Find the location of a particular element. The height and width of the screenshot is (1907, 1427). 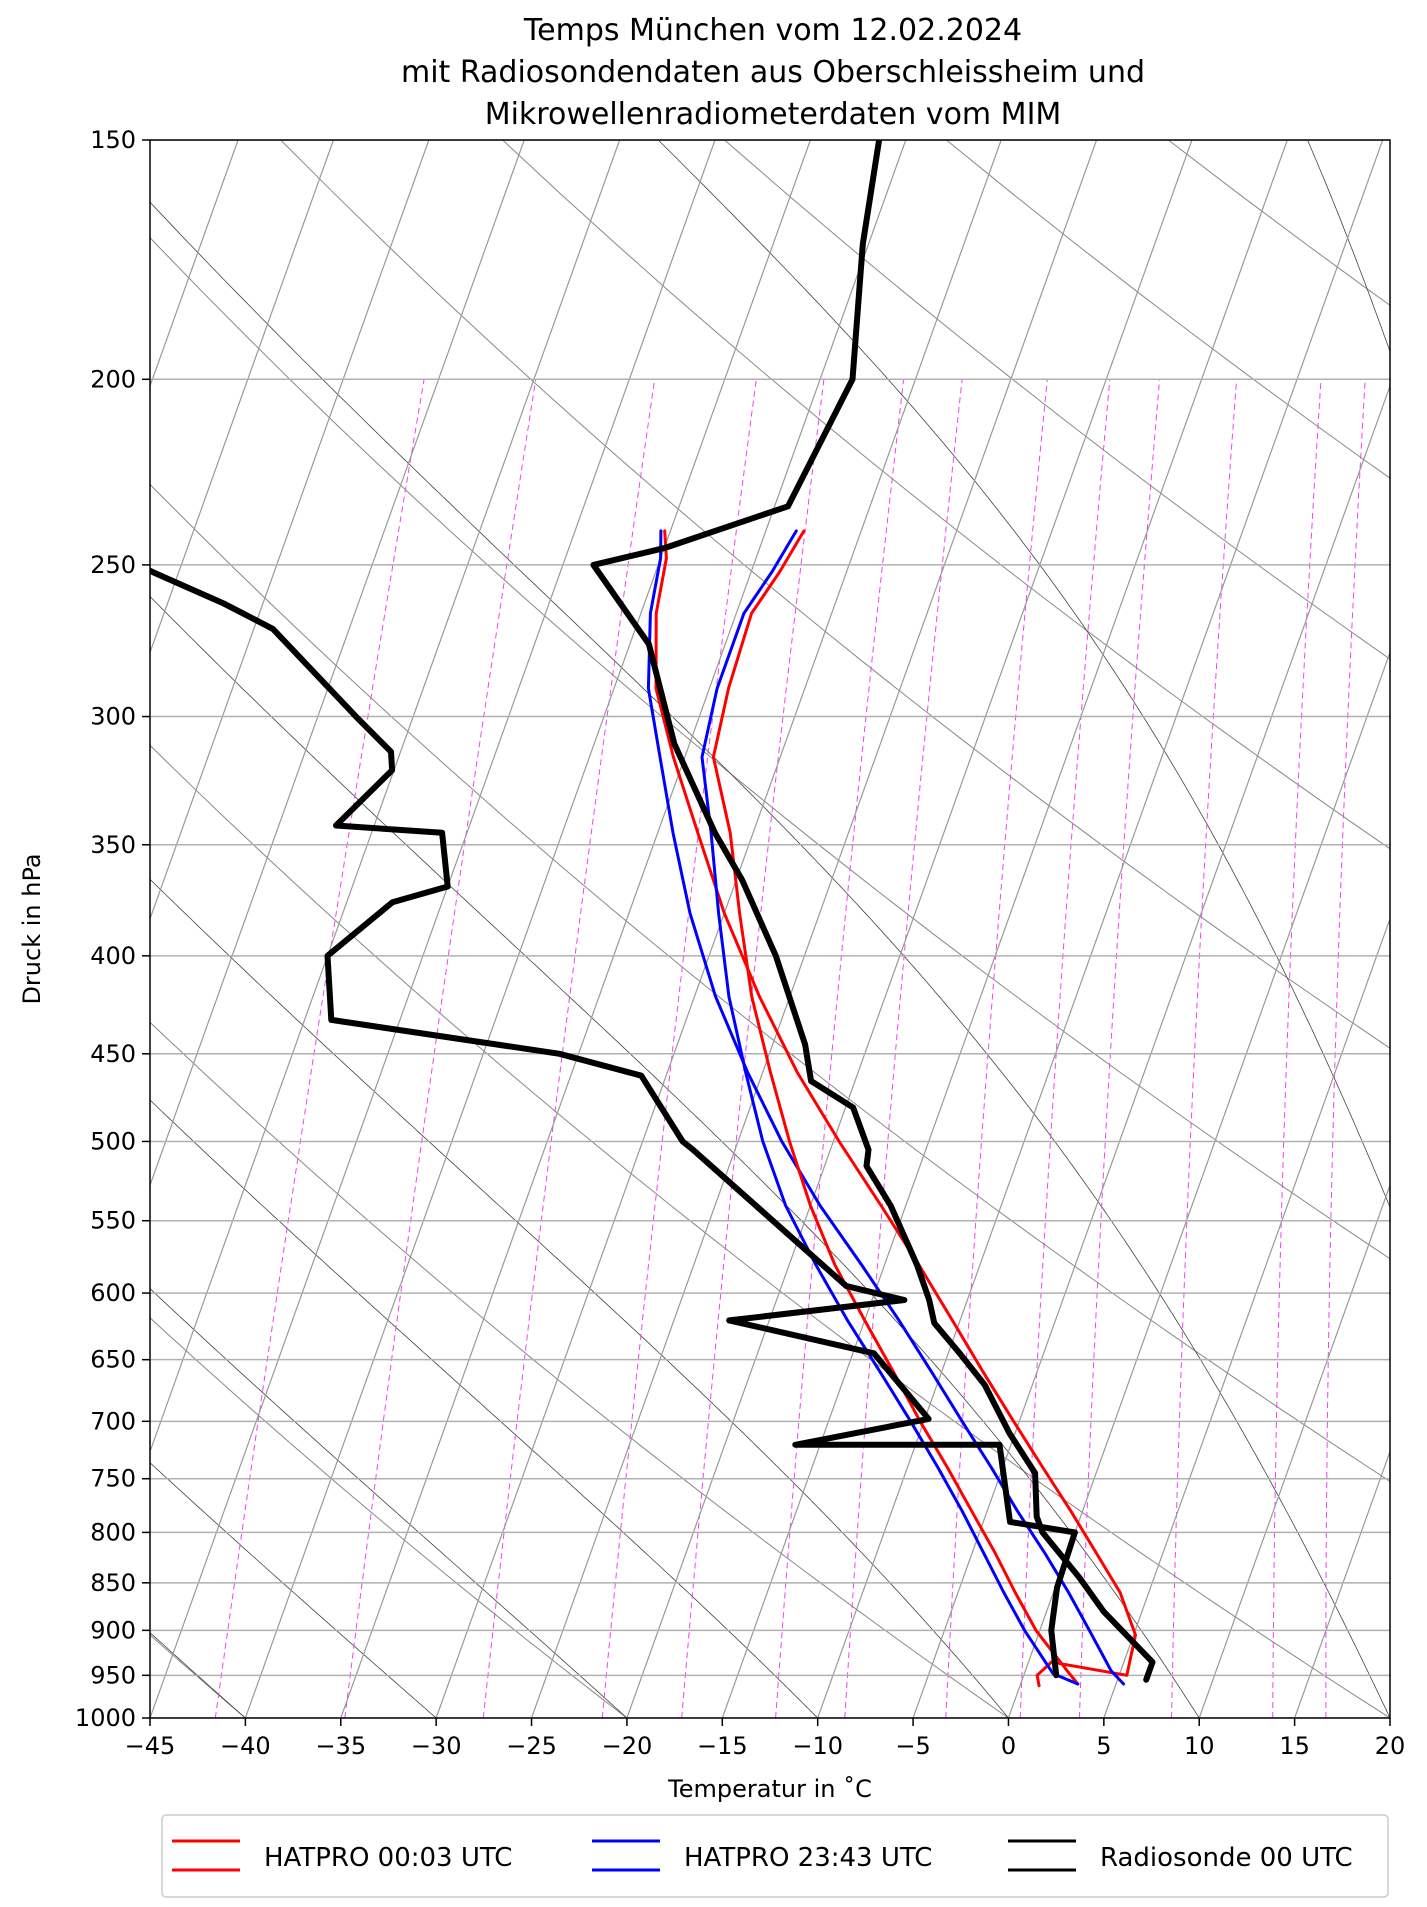

y-tick-label: 300 is located at coordinates (113, 717).